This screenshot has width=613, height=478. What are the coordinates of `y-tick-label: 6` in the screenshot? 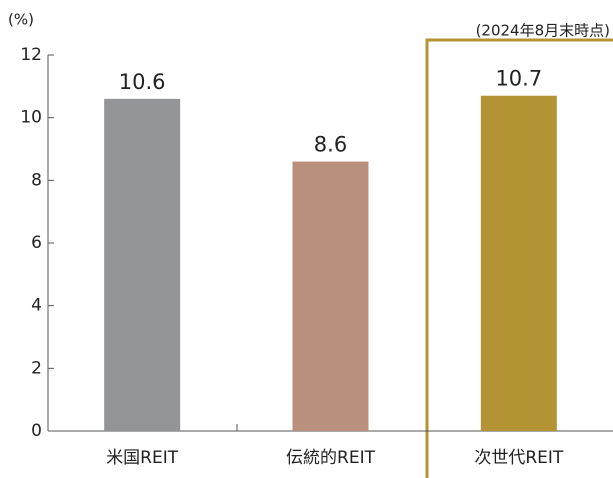 It's located at (36, 243).